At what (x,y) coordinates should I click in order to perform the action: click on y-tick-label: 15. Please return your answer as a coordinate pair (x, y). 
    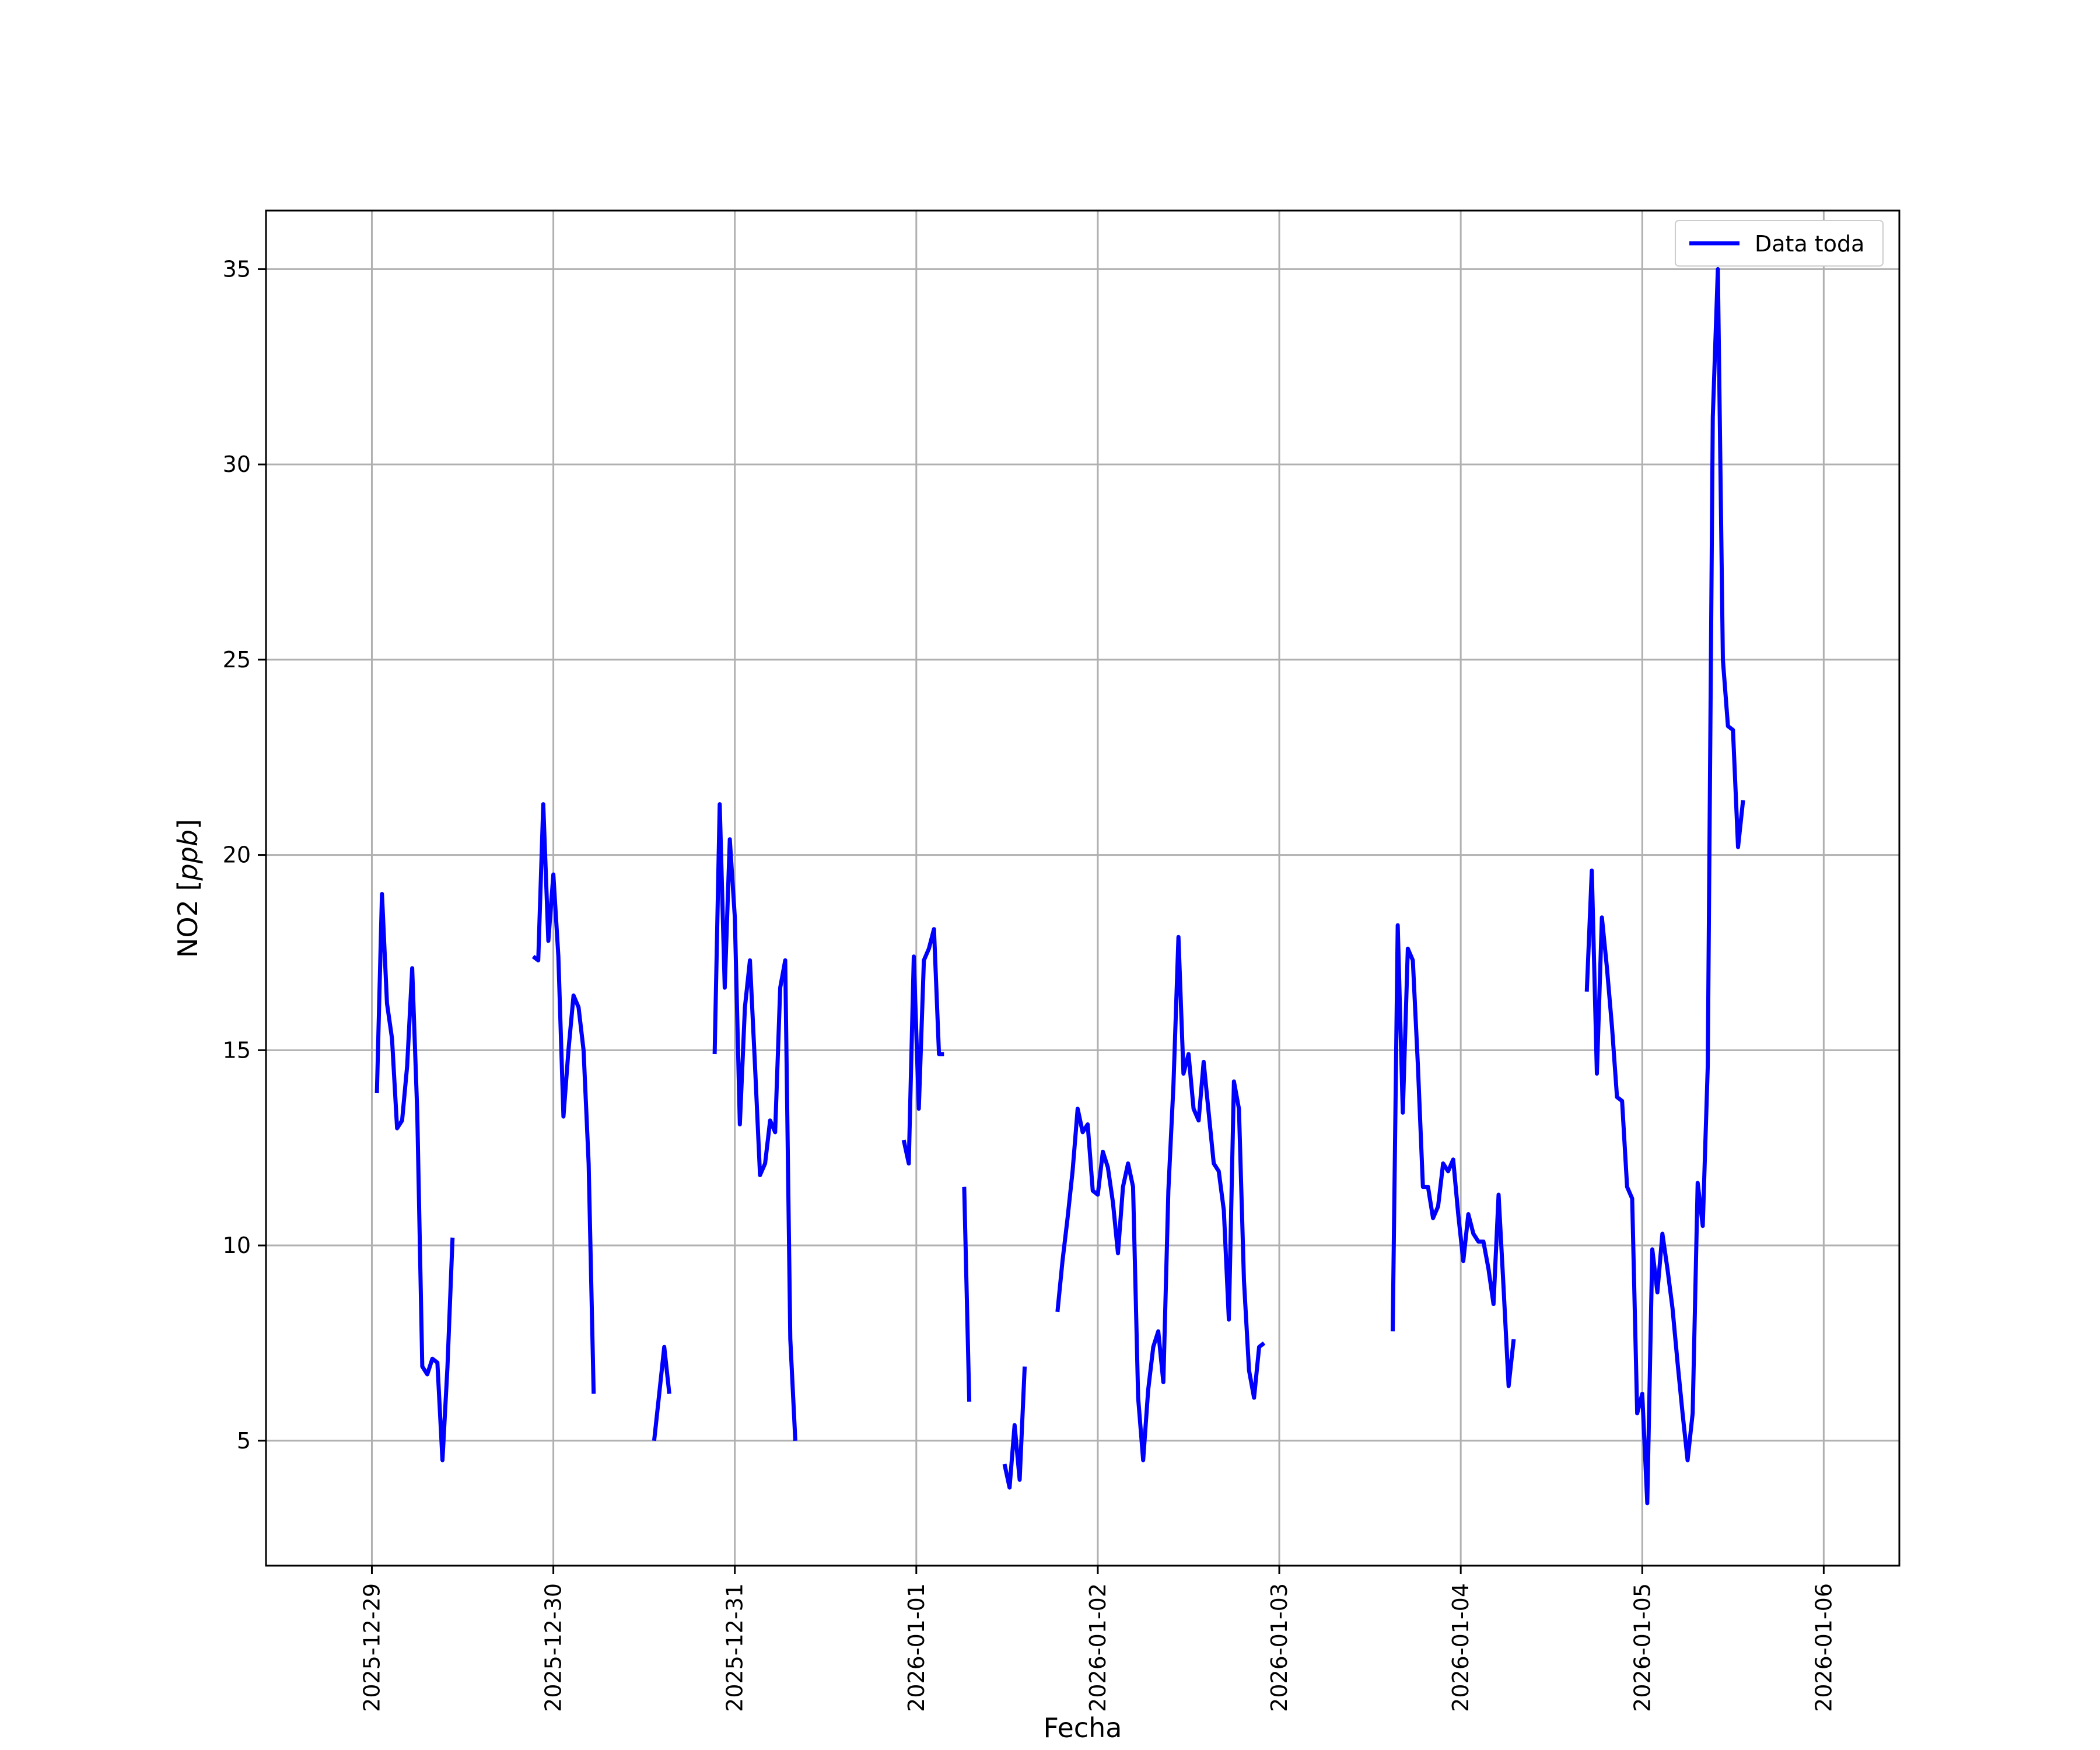
    Looking at the image, I should click on (237, 1050).